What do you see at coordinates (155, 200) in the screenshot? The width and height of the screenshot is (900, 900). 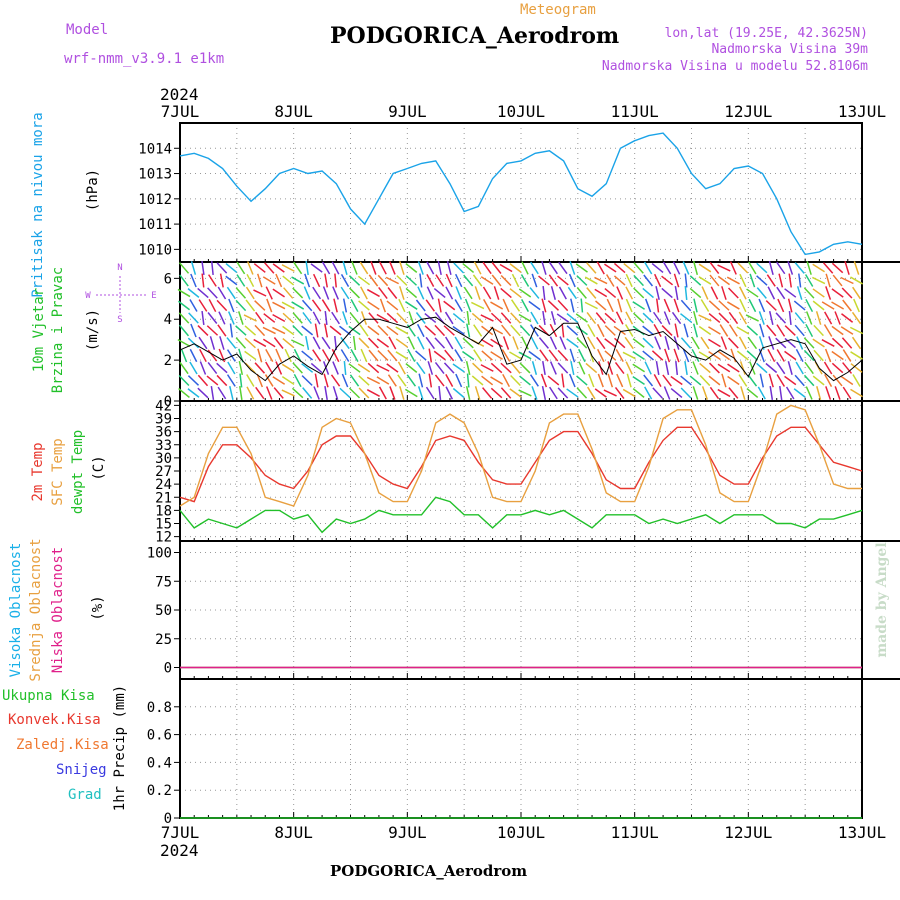 I see `y-tick-label: 1012` at bounding box center [155, 200].